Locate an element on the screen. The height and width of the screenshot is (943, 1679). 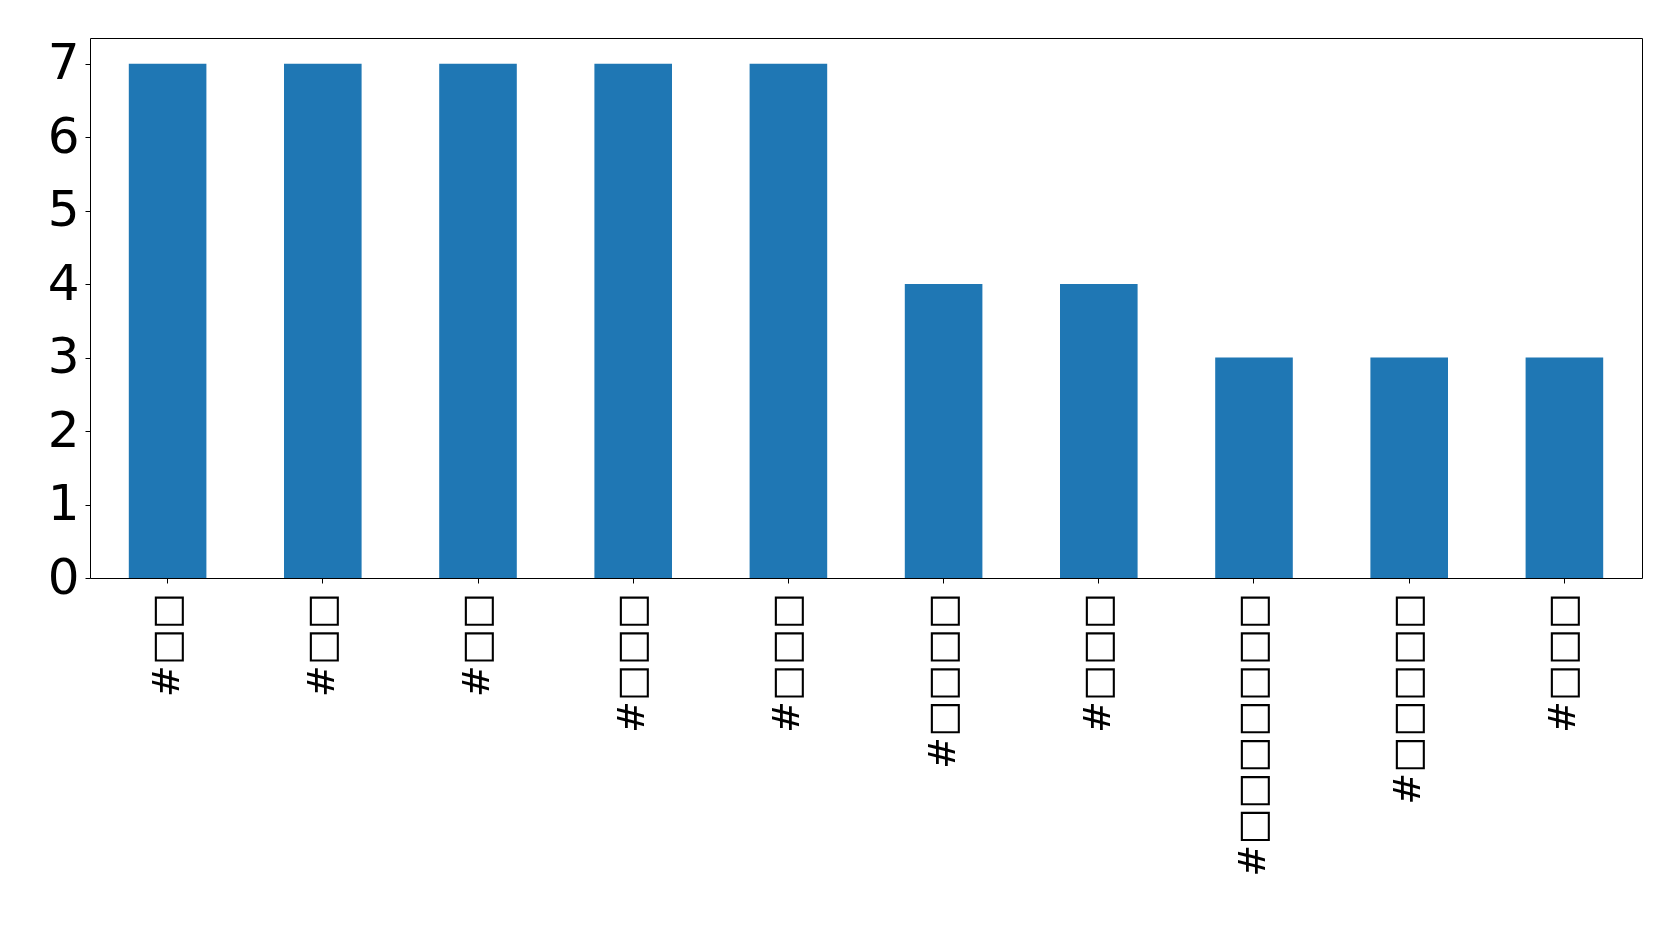
y-tick-label: 1 is located at coordinates (63, 503).